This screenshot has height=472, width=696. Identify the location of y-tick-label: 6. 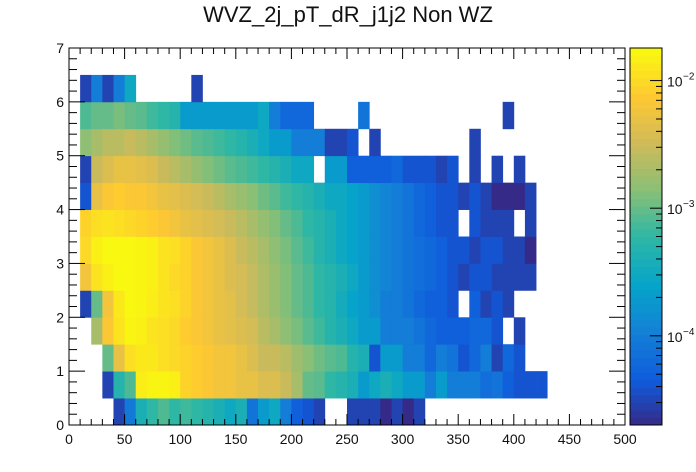
(60, 102).